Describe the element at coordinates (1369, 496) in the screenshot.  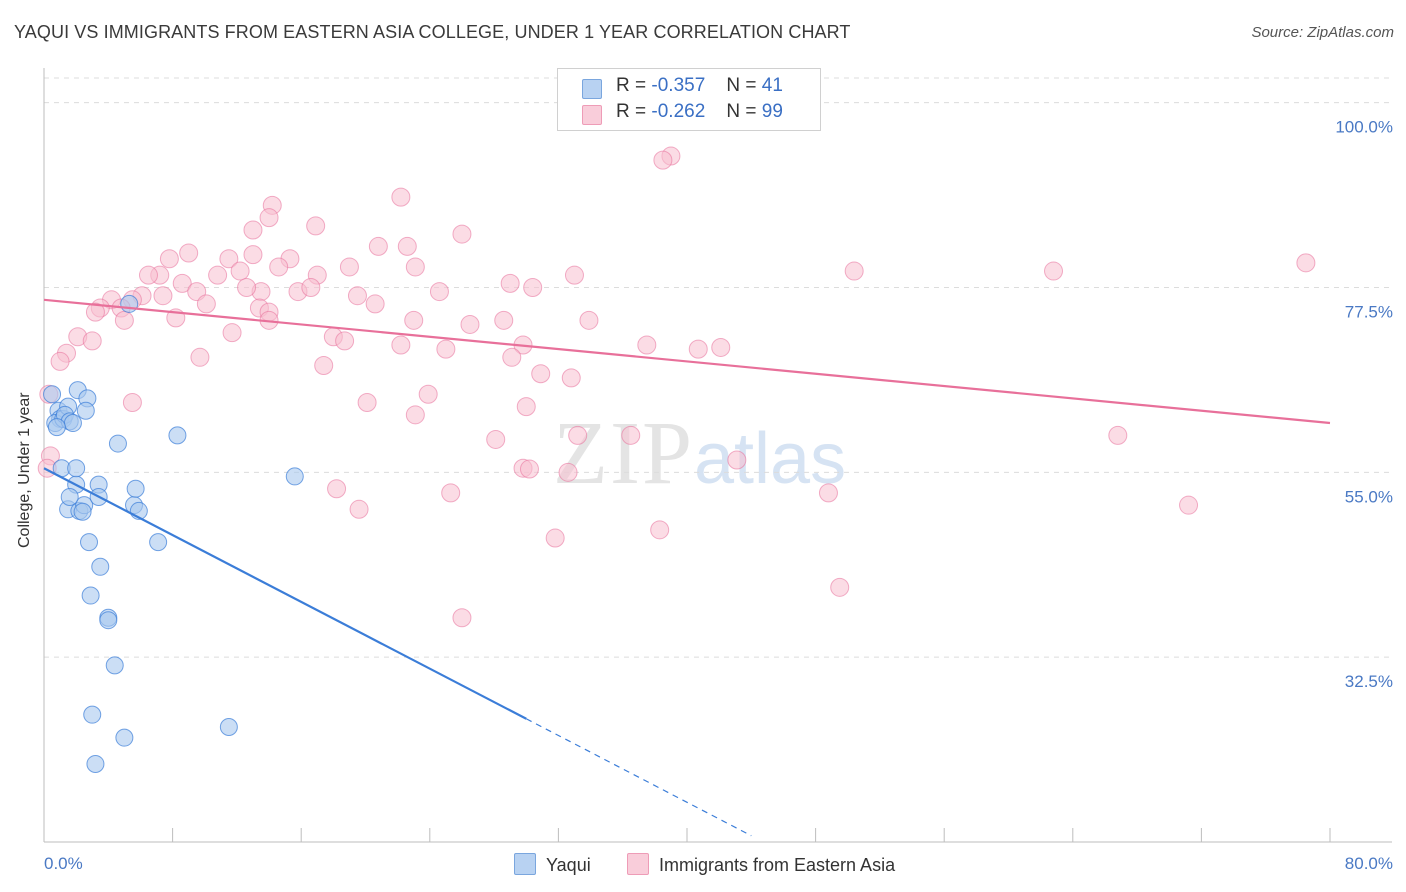
I see `y-tick-label-1: 55.0%` at that location.